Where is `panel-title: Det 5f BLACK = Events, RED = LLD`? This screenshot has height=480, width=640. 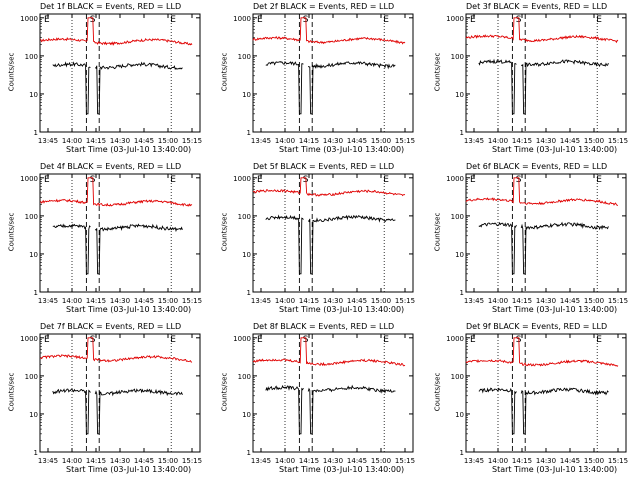 panel-title: Det 5f BLACK = Events, RED = LLD is located at coordinates (324, 166).